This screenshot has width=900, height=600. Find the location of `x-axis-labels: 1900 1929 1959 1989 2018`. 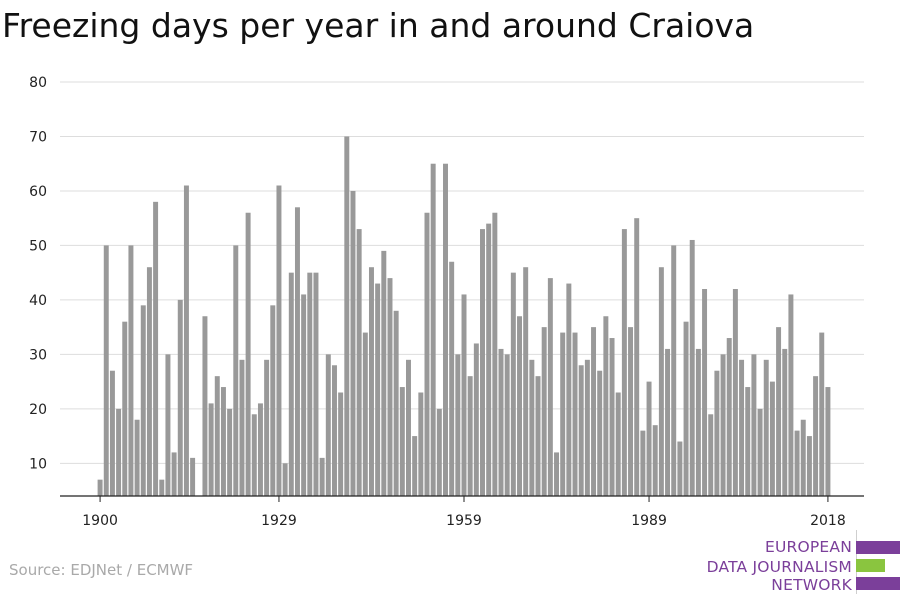

x-axis-labels: 1900 1929 1959 1989 2018 is located at coordinates (464, 512).